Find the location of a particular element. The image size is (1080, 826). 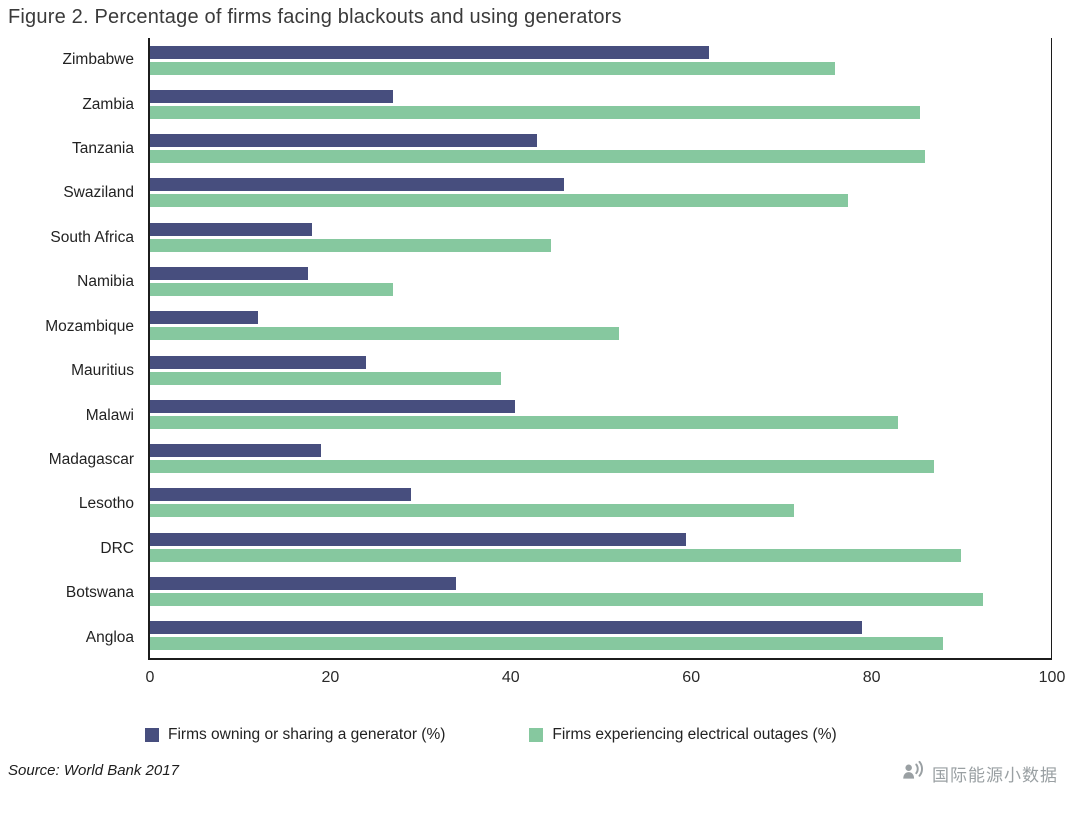

y-axis-label: Zimbabwe is located at coordinates (98, 60).